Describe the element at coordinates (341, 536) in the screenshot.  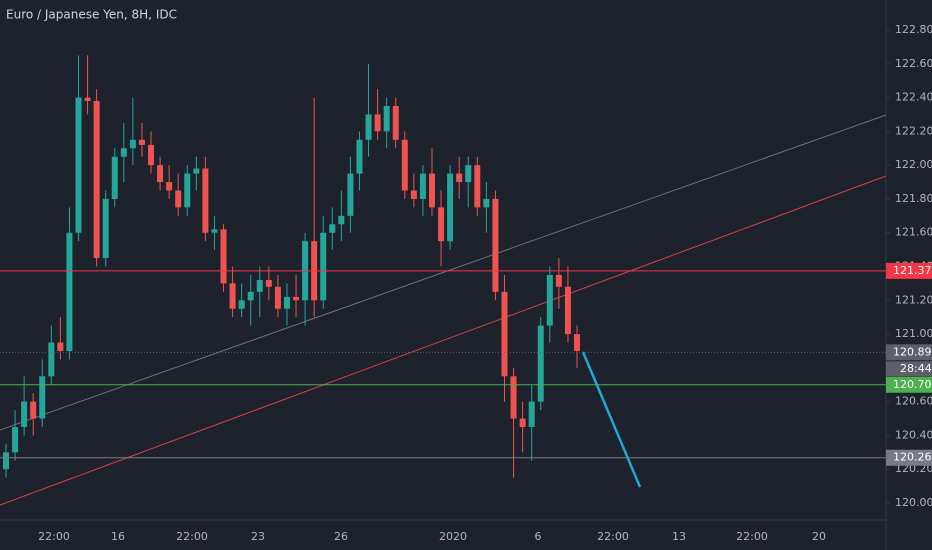
I see `x-tick-label: 26` at that location.